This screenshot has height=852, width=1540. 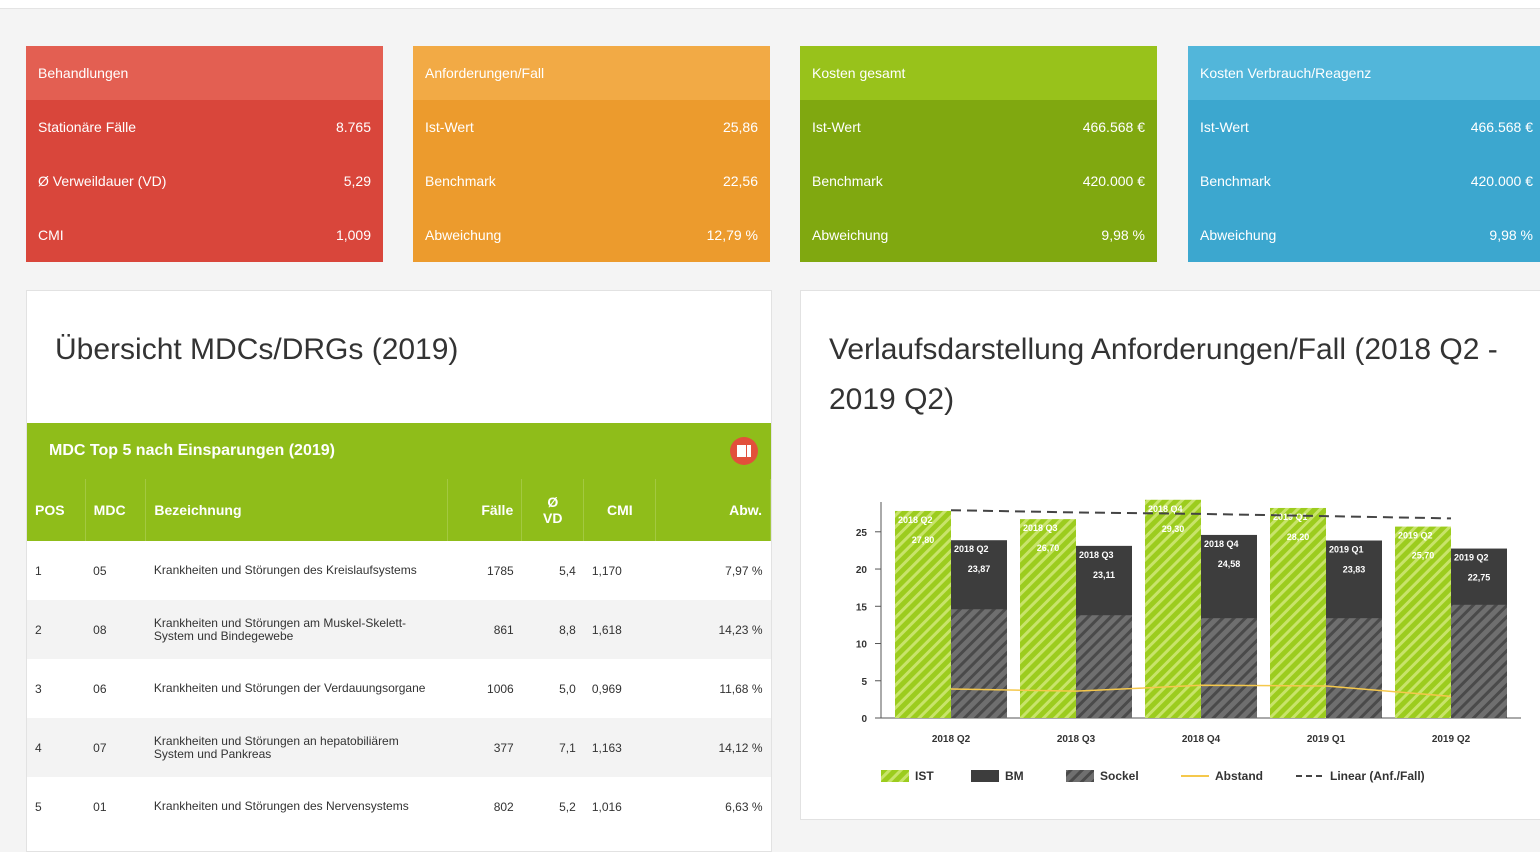 I want to click on bar-category-label: 2019 Q1, so click(x=1290, y=517).